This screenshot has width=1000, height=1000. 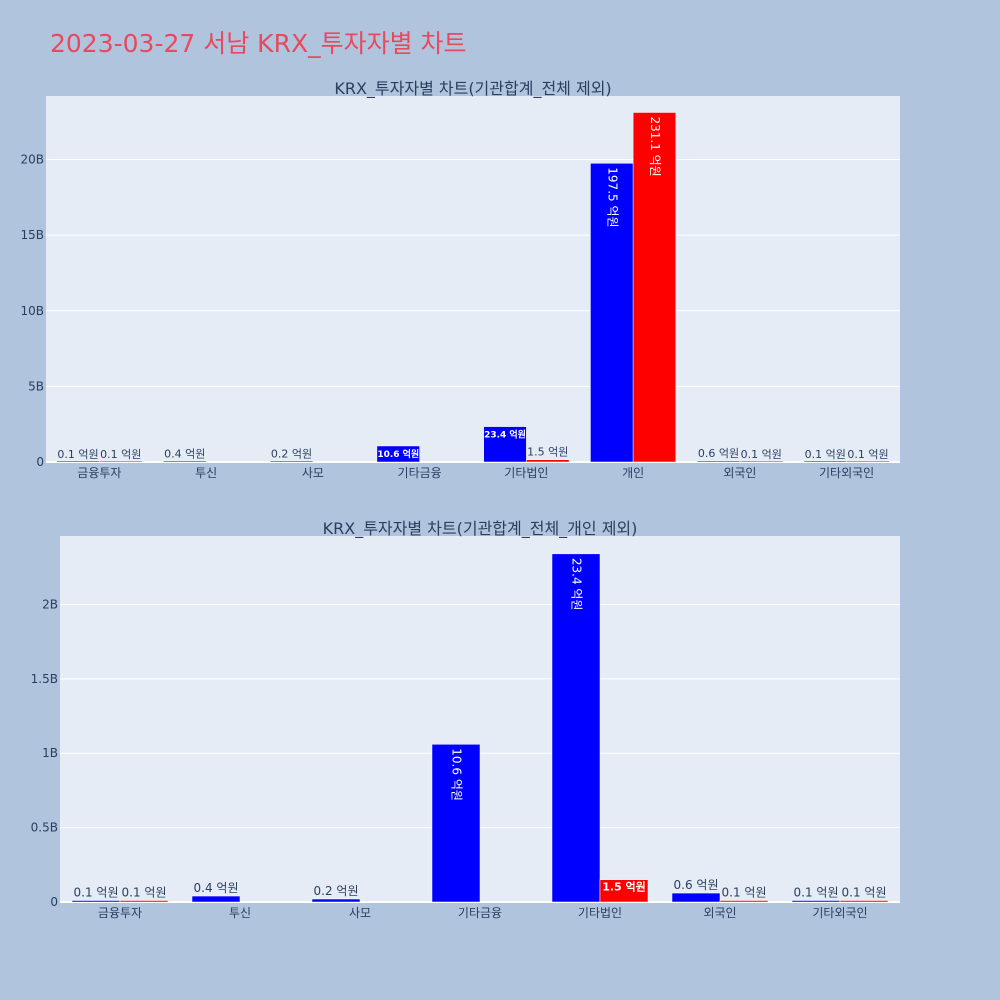 I want to click on y-tick-label: 20B, so click(x=32, y=160).